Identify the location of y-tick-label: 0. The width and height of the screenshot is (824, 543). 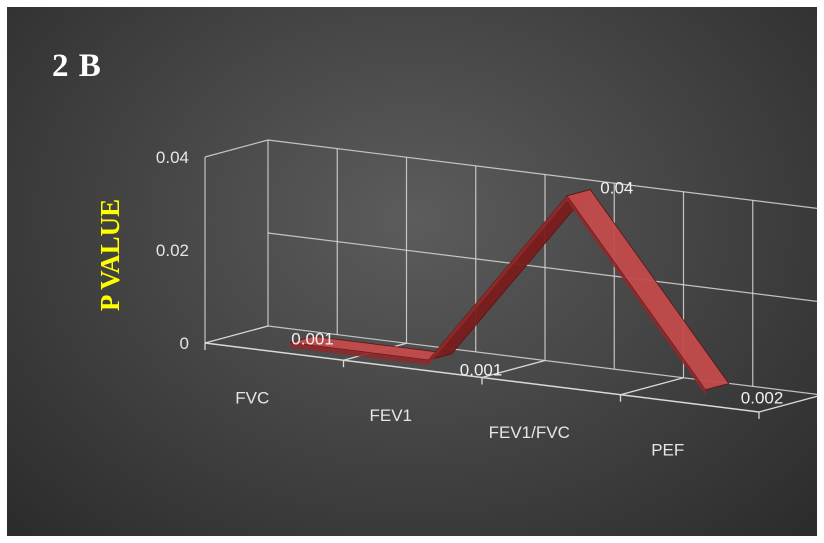
(184, 343).